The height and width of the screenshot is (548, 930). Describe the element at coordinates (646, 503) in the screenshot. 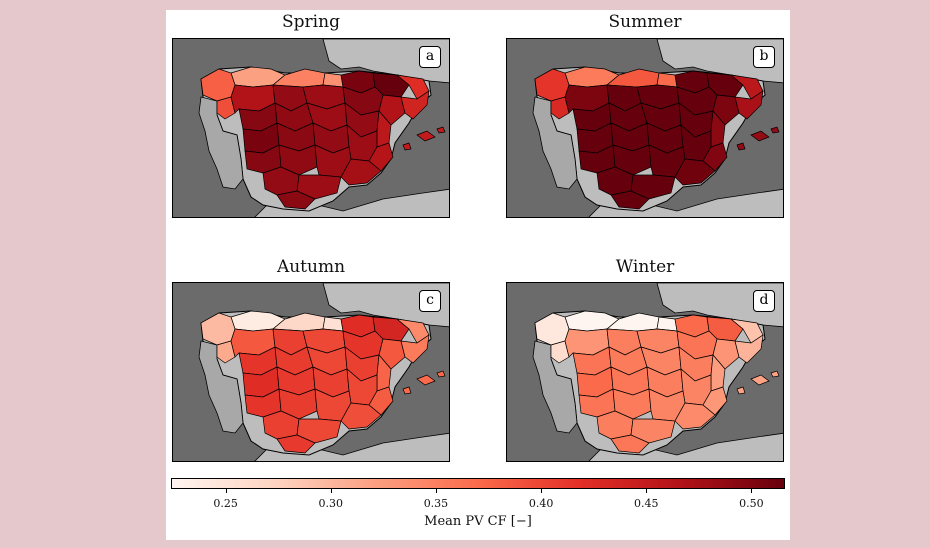

I see `colorbar-tick-label: 0.45` at that location.